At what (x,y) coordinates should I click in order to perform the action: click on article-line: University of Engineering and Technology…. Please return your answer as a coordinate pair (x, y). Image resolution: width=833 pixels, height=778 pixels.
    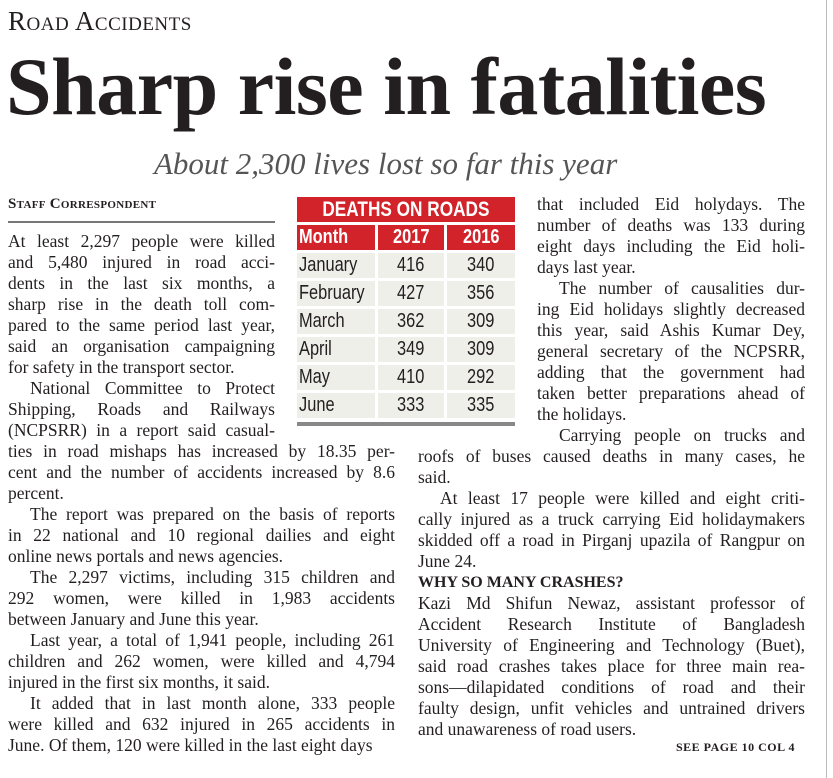
    Looking at the image, I should click on (611, 645).